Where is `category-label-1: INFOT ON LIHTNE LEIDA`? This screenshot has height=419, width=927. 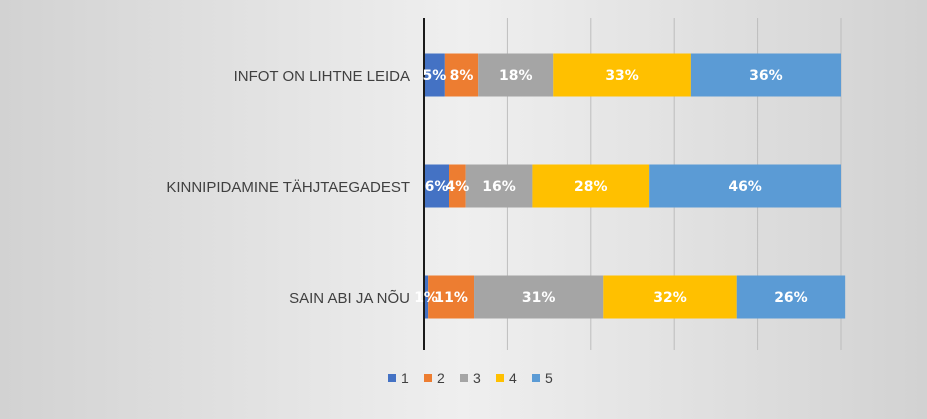
category-label-1: INFOT ON LIHTNE LEIDA is located at coordinates (322, 76).